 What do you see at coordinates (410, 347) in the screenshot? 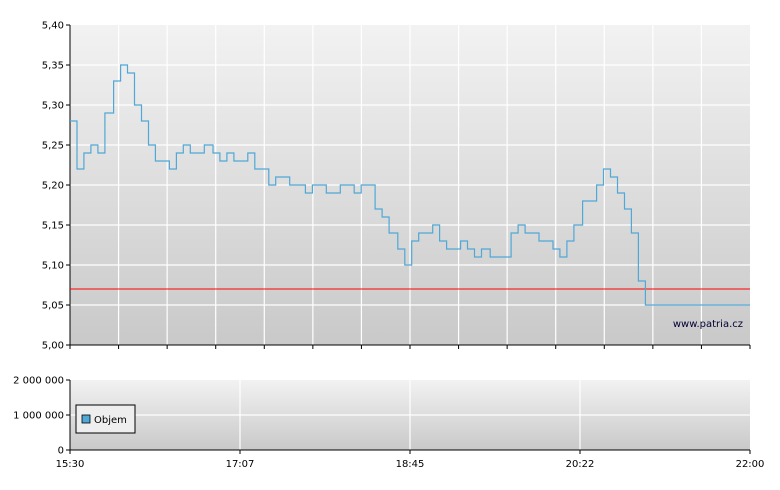
I see `price-x-ticks` at bounding box center [410, 347].